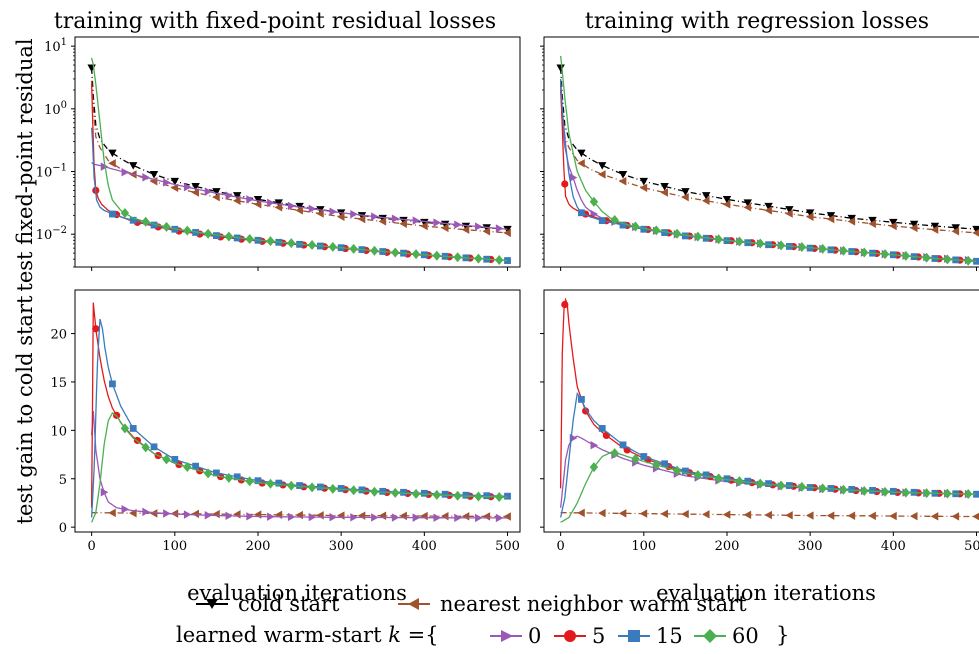 The height and width of the screenshot is (654, 979). Describe the element at coordinates (579, 636) in the screenshot. I see `legend-item-k5: 5` at that location.